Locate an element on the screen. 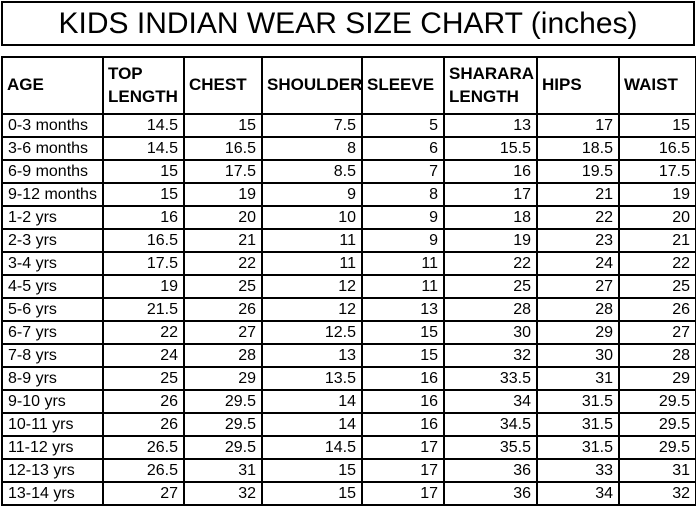 The width and height of the screenshot is (696, 522). size-value-cell: 33 is located at coordinates (578, 470).